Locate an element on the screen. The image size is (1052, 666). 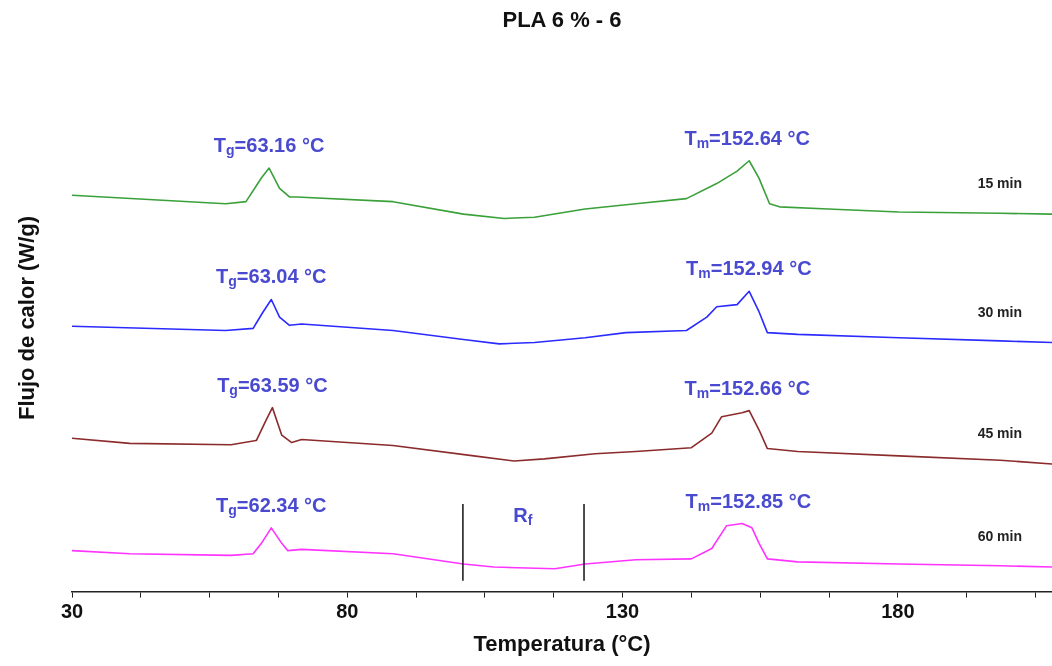
series-label: 45 min is located at coordinates (1000, 433).